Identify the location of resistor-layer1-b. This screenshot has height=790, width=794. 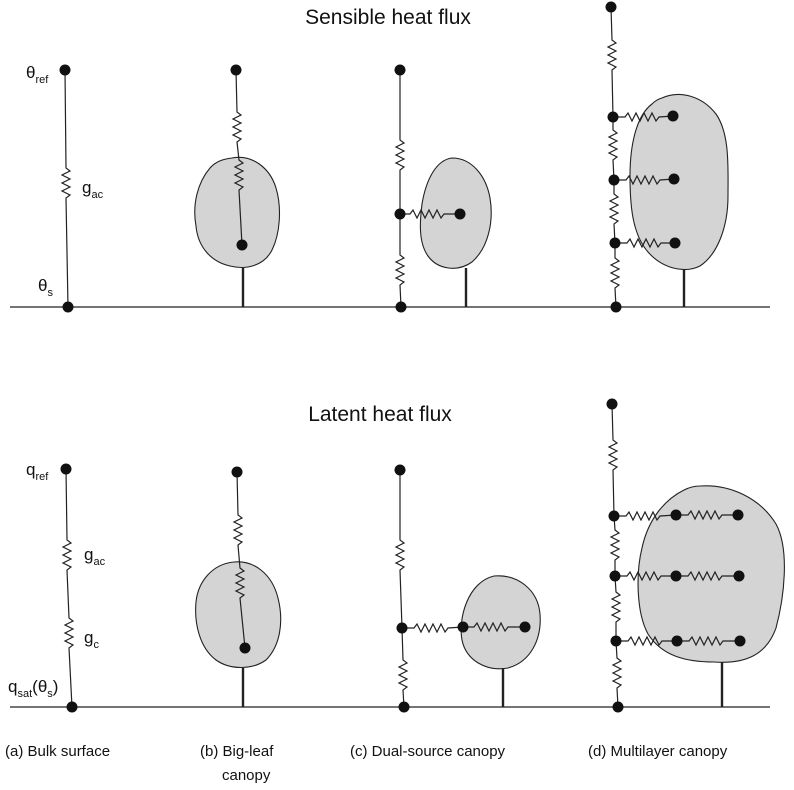
(707, 515).